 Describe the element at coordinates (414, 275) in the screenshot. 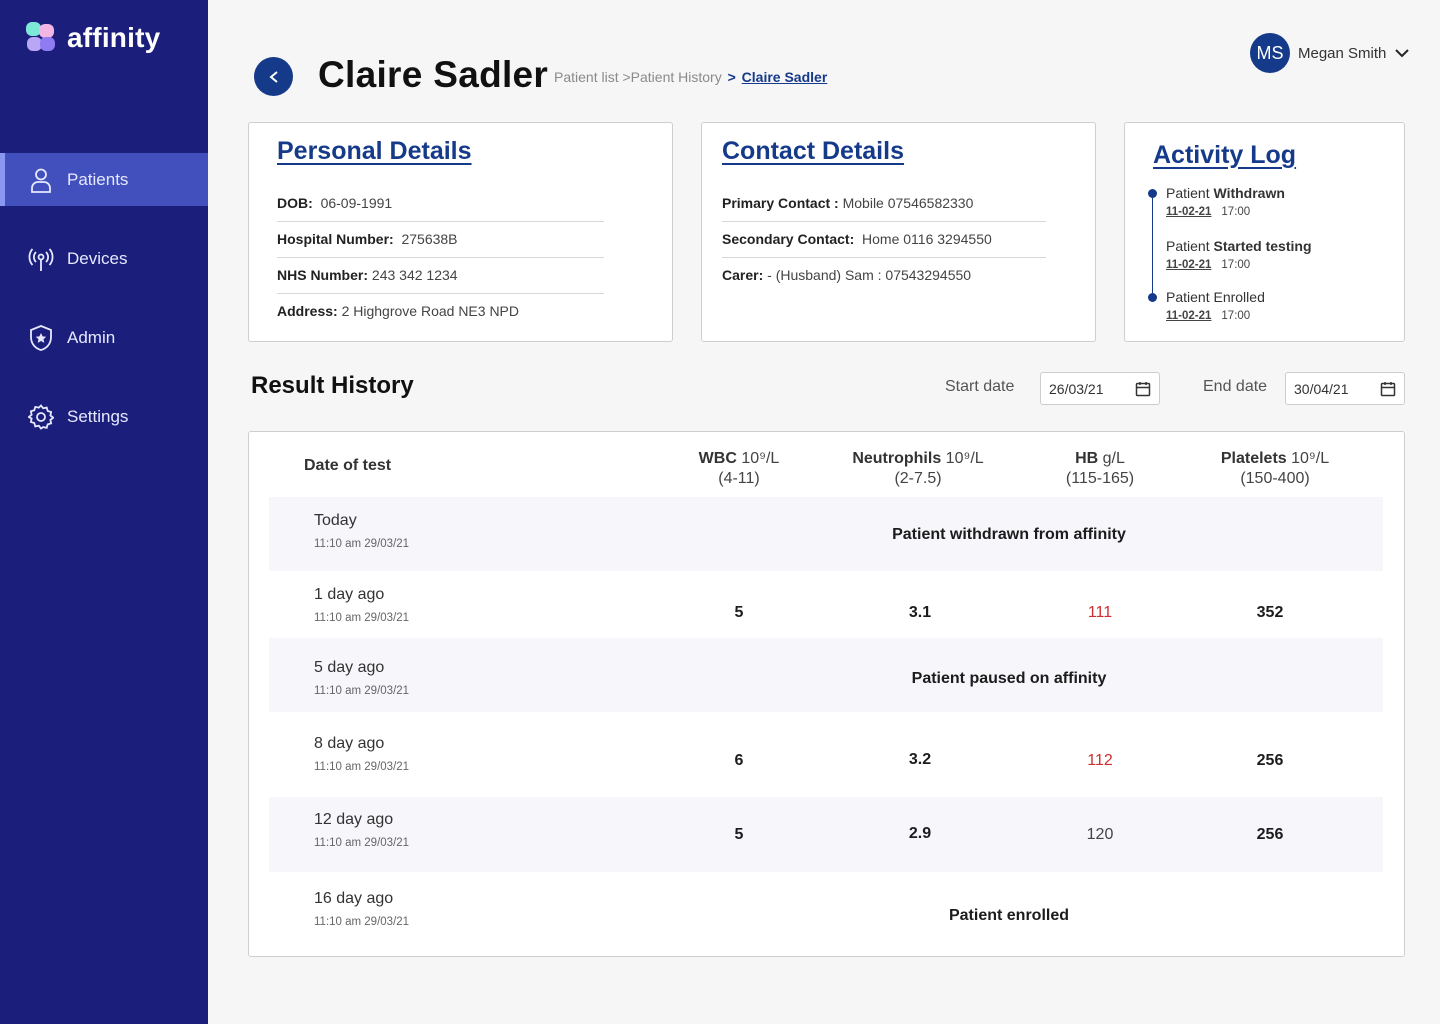

I see `nhs-number-value: 243 342 1234` at that location.